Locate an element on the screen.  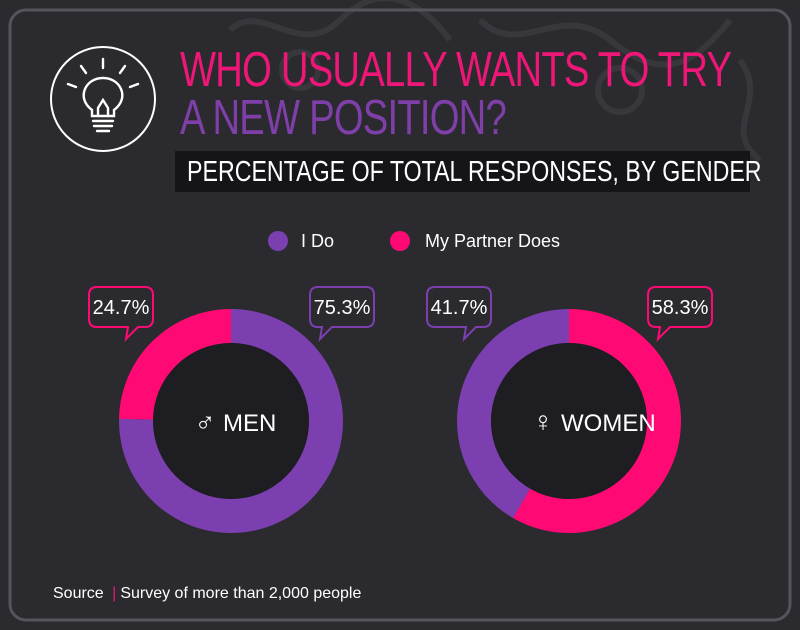
callout-men-my-partner-does-outline is located at coordinates (121, 314).